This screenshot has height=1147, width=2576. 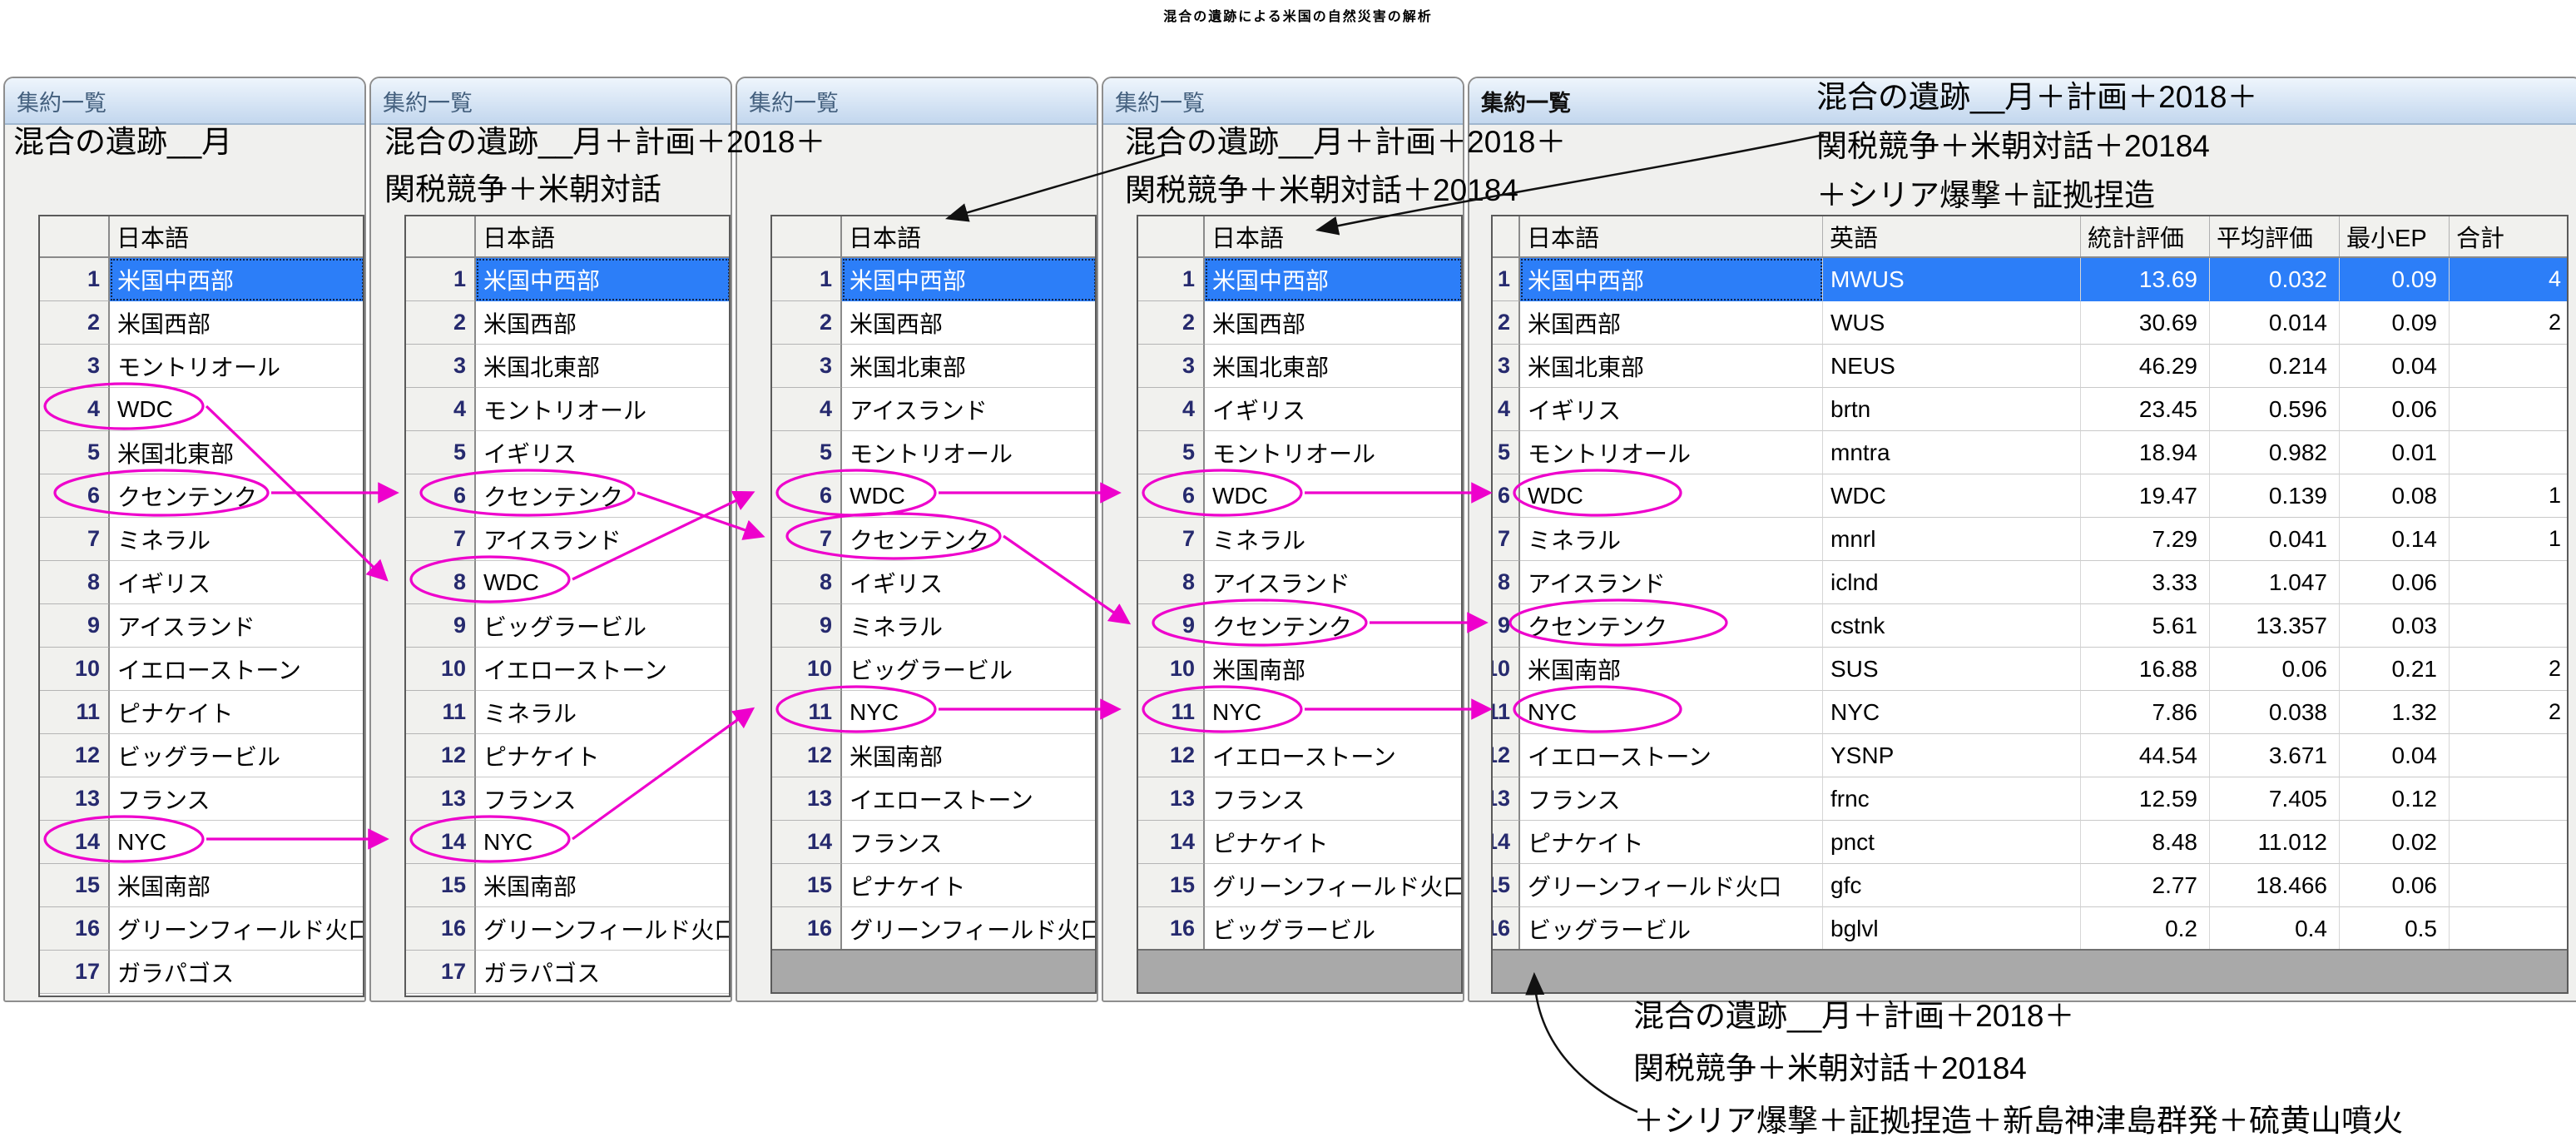 I want to click on panel-1-titlebar: 集約一覧, so click(x=184, y=101).